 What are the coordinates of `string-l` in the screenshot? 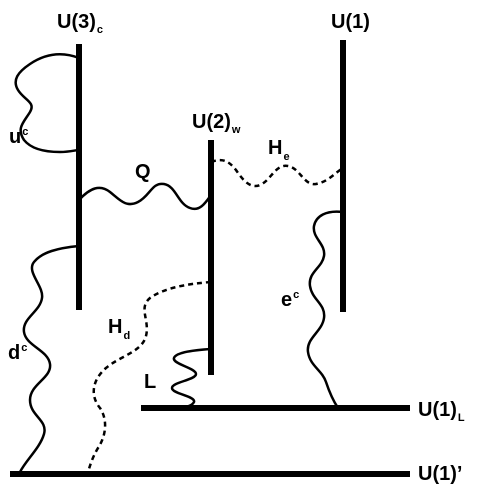 It's located at (191, 378).